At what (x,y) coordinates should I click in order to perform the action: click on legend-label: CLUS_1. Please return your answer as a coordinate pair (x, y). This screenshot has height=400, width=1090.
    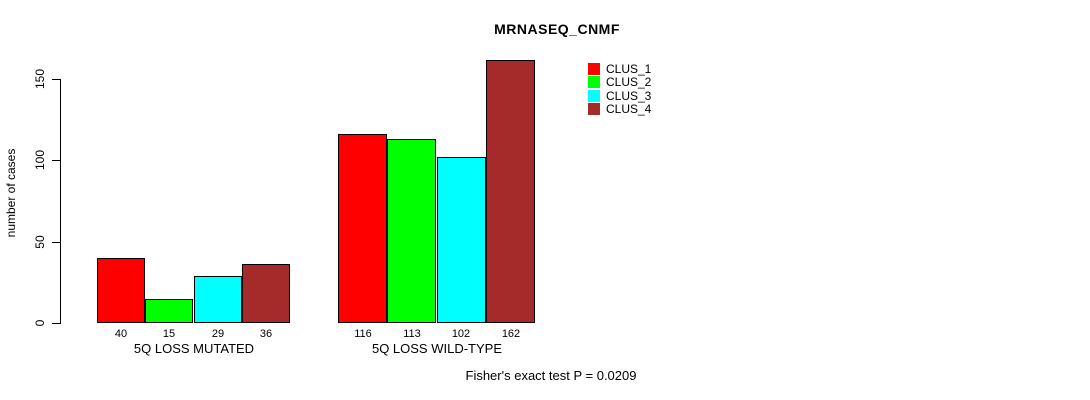
    Looking at the image, I should click on (629, 69).